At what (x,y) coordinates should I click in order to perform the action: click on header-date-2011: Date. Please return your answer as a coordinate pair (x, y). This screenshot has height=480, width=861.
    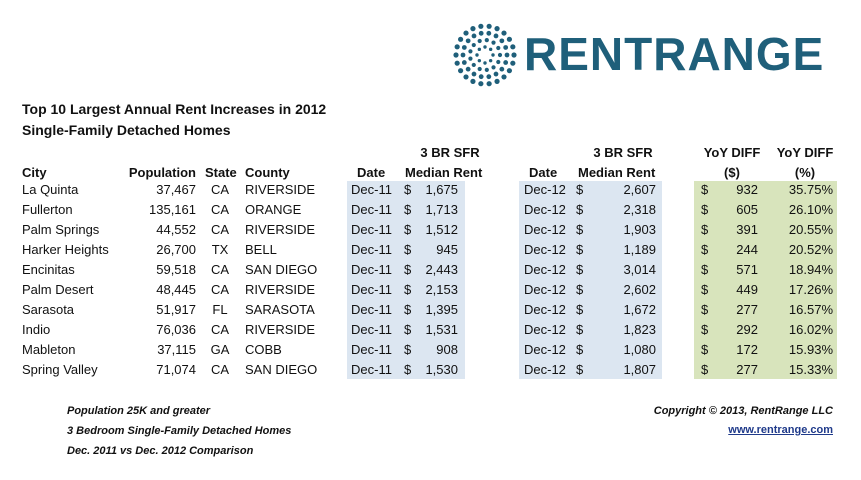
    Looking at the image, I should click on (371, 172).